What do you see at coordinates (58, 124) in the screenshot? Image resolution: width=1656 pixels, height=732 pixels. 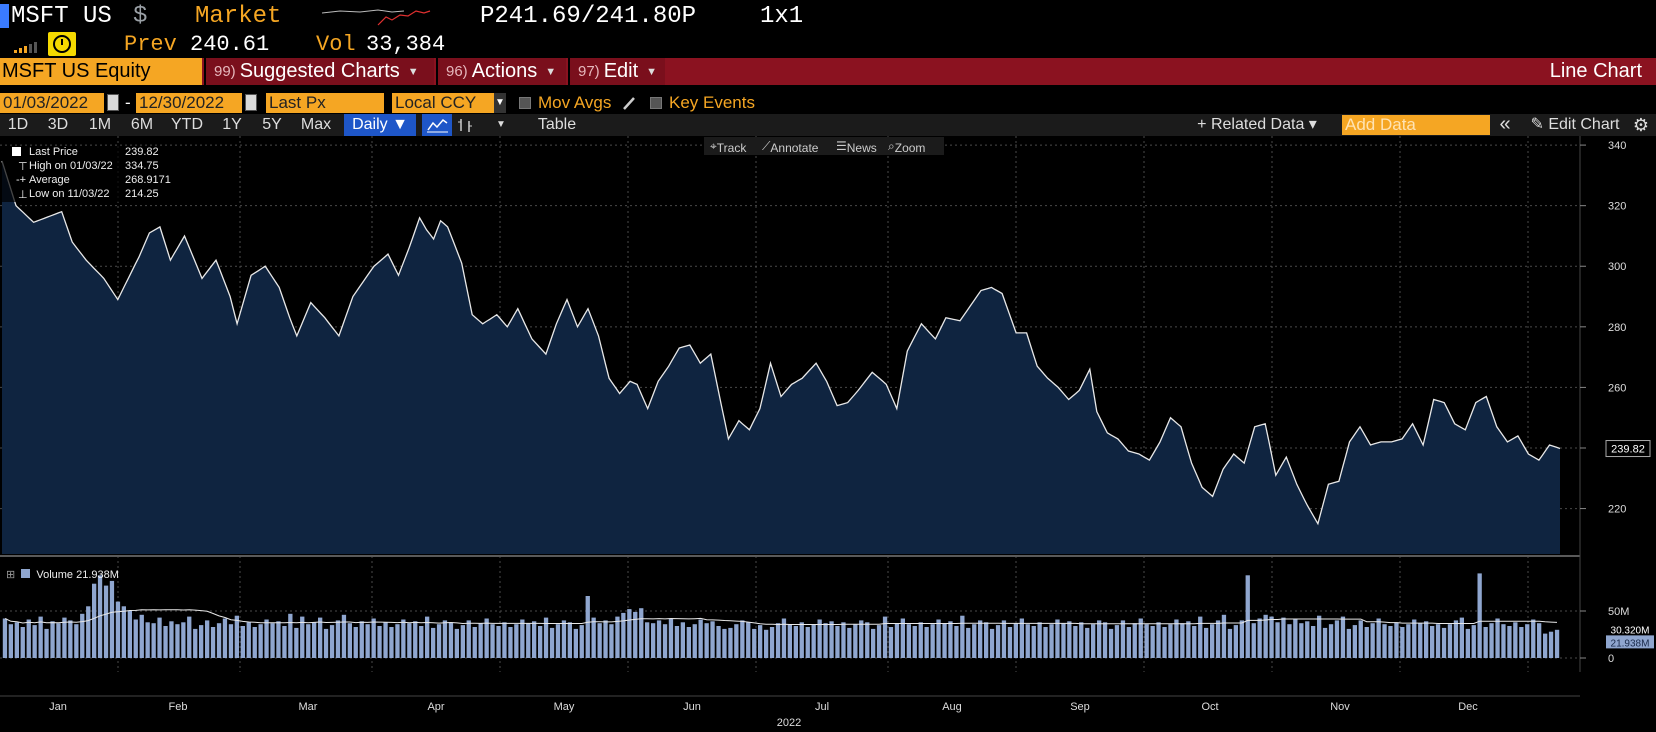 I see `range-3d-button: 3D` at bounding box center [58, 124].